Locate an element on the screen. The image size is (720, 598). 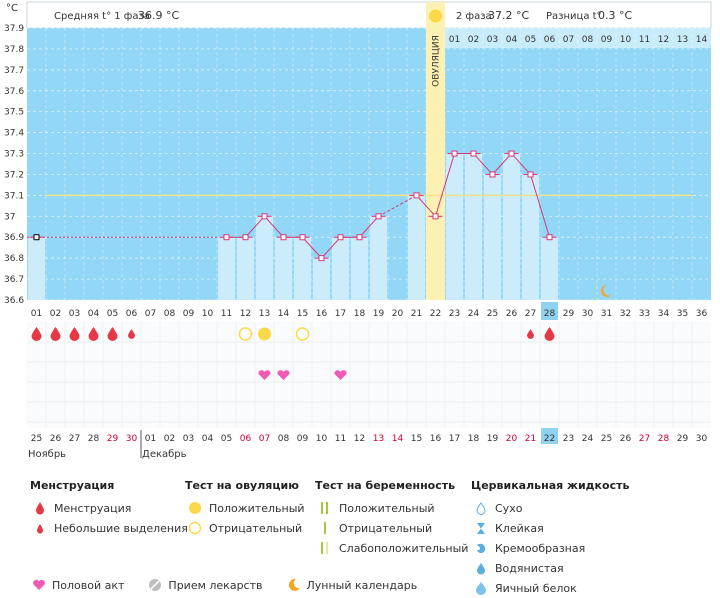
legend-item: Лунный календарь is located at coordinates (351, 585).